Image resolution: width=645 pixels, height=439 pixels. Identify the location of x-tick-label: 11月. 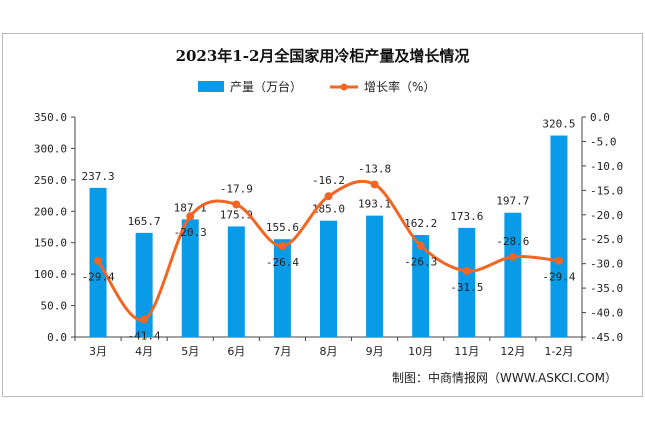
(466, 351).